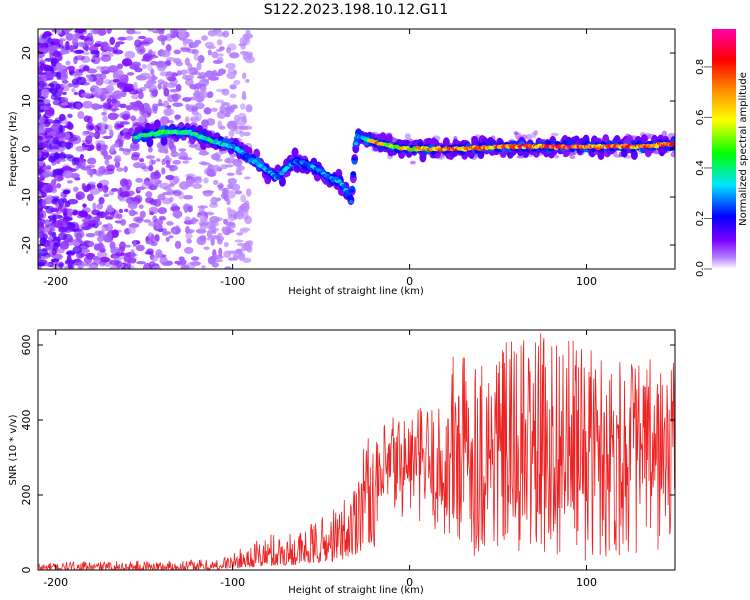 The height and width of the screenshot is (600, 750). Describe the element at coordinates (409, 582) in the screenshot. I see `snr-x-tick-label: 0` at that location.